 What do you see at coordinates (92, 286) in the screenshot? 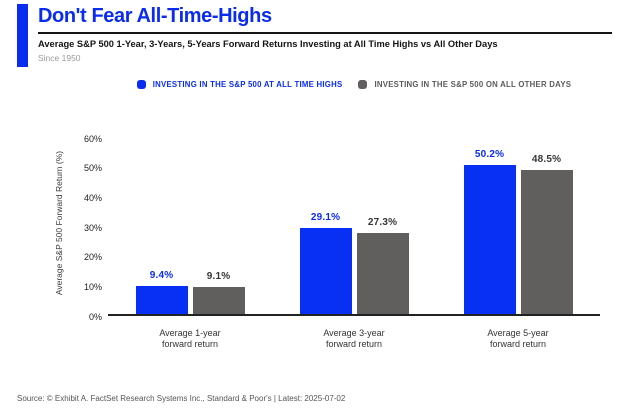
I see `y-tick-label: 10%` at bounding box center [92, 286].